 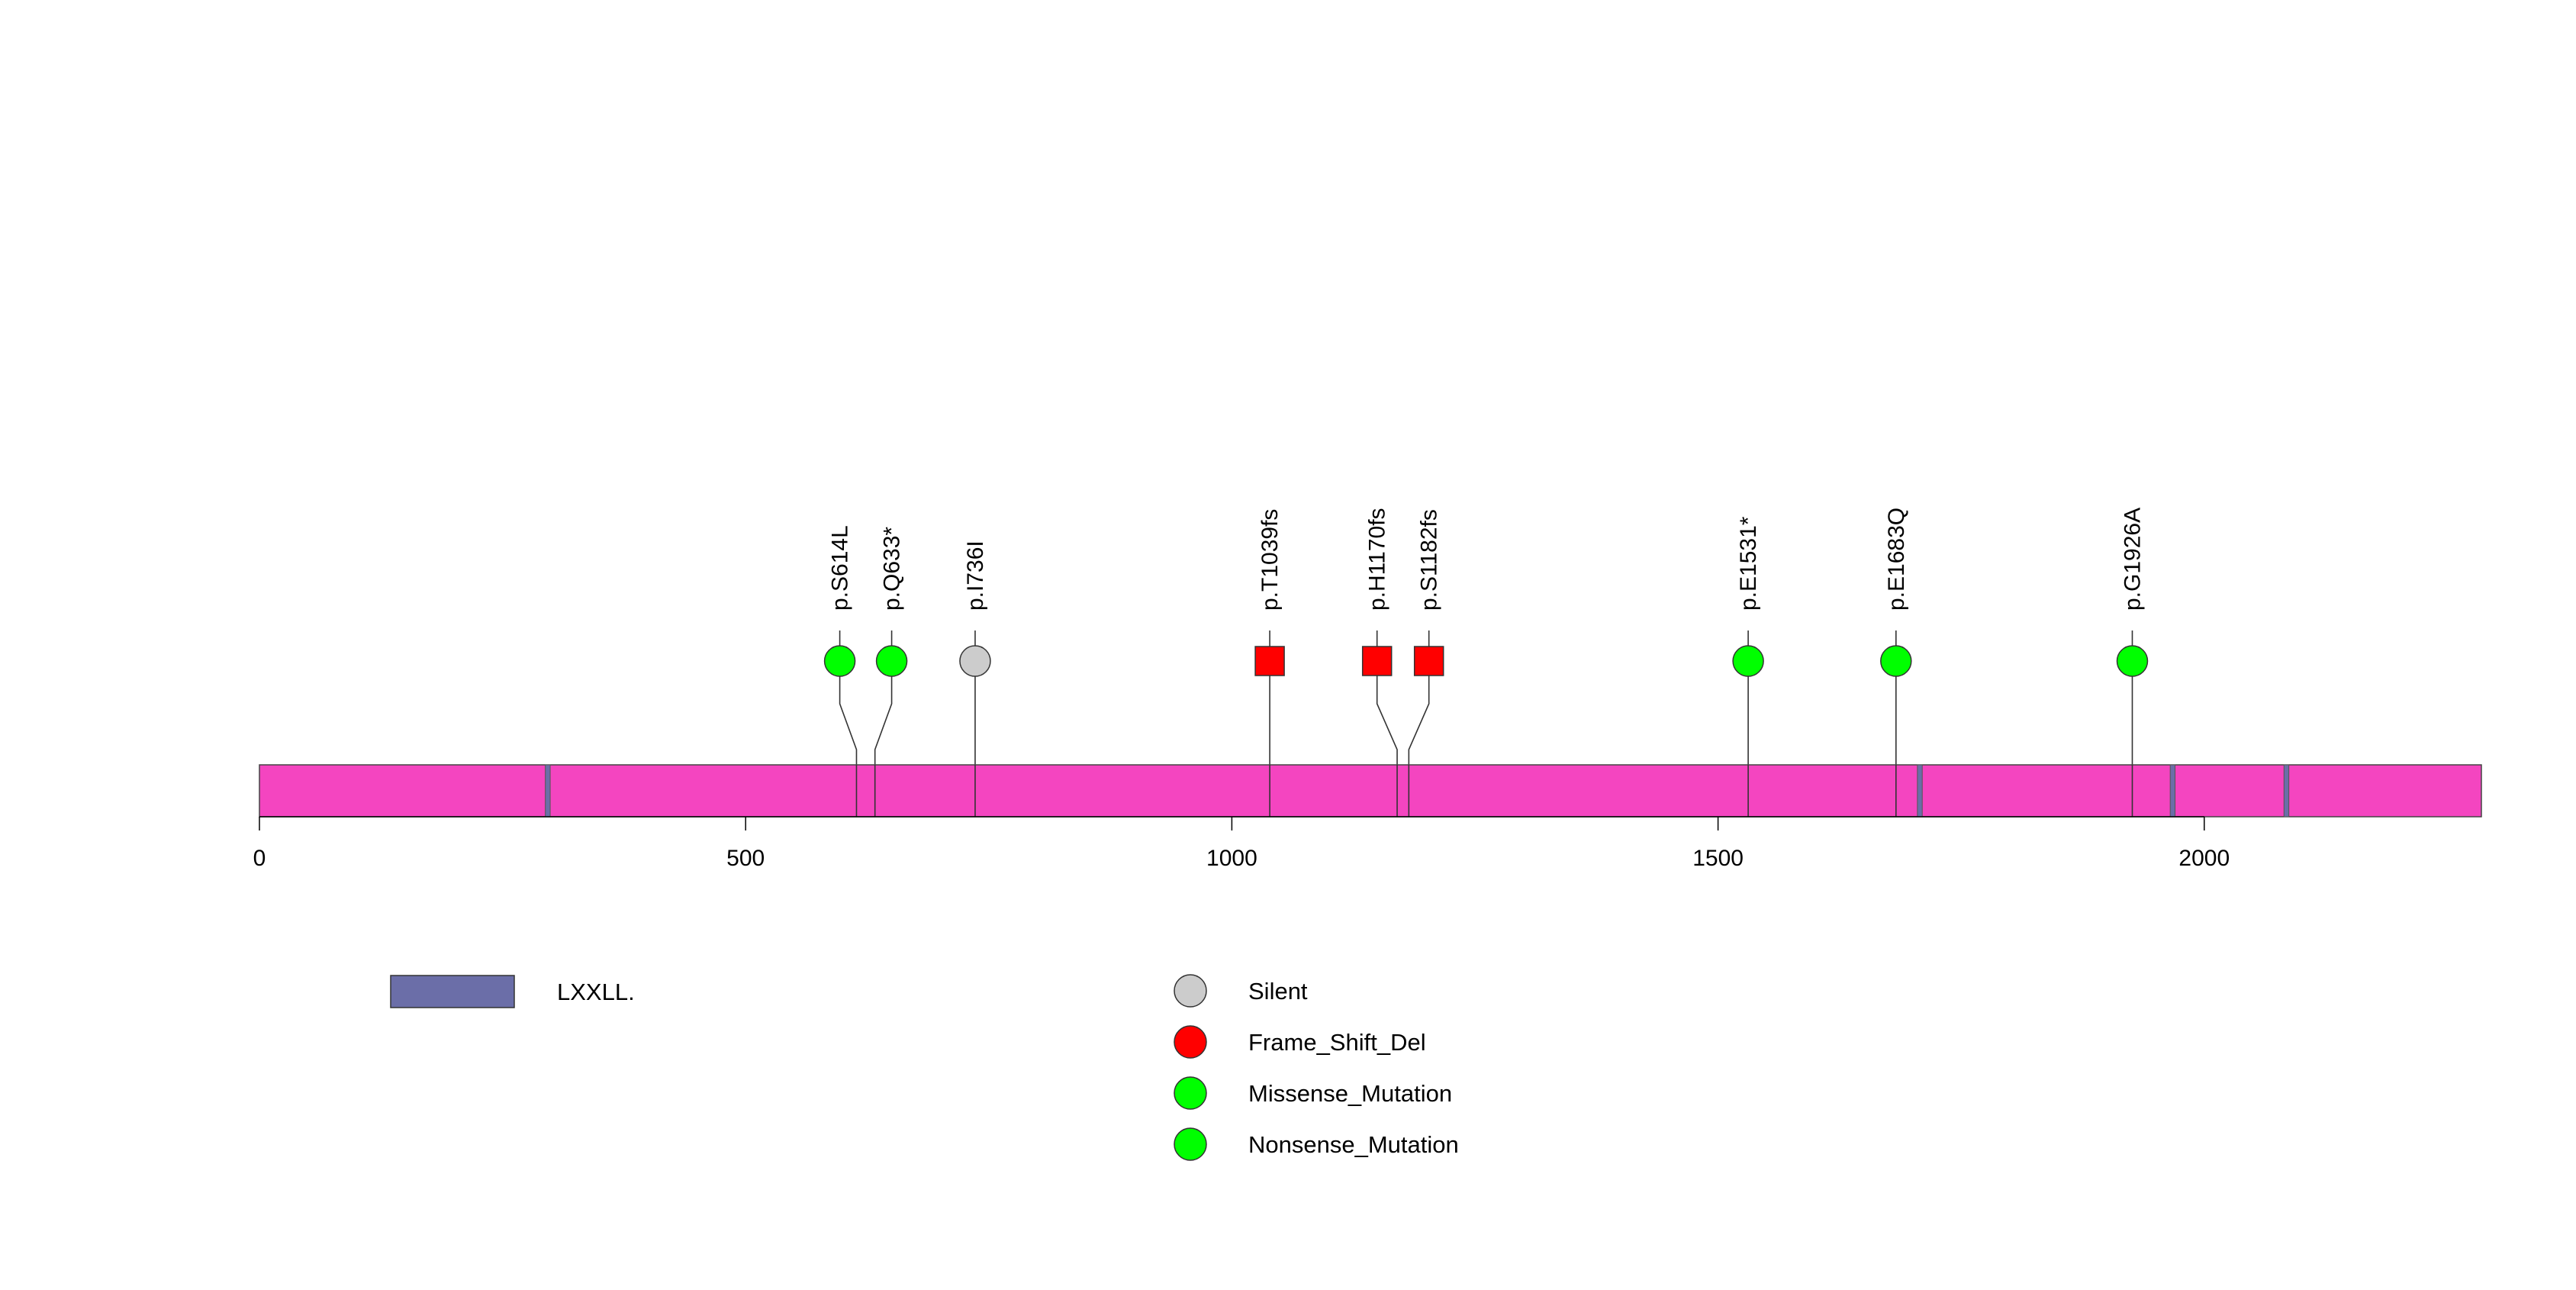 What do you see at coordinates (1896, 560) in the screenshot?
I see `mutation-label: p.E1683Q` at bounding box center [1896, 560].